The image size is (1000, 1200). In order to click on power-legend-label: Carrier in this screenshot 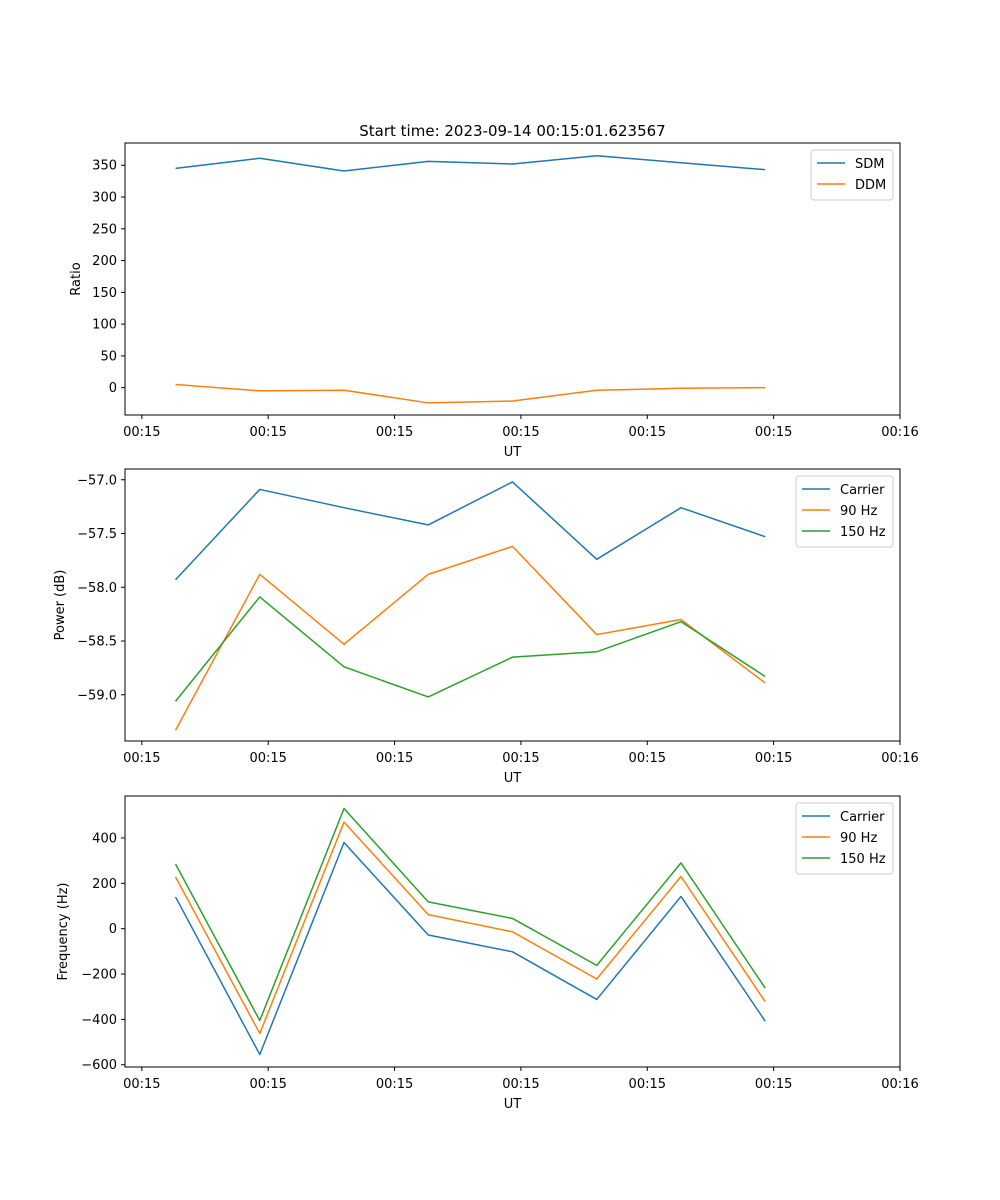, I will do `click(862, 490)`.